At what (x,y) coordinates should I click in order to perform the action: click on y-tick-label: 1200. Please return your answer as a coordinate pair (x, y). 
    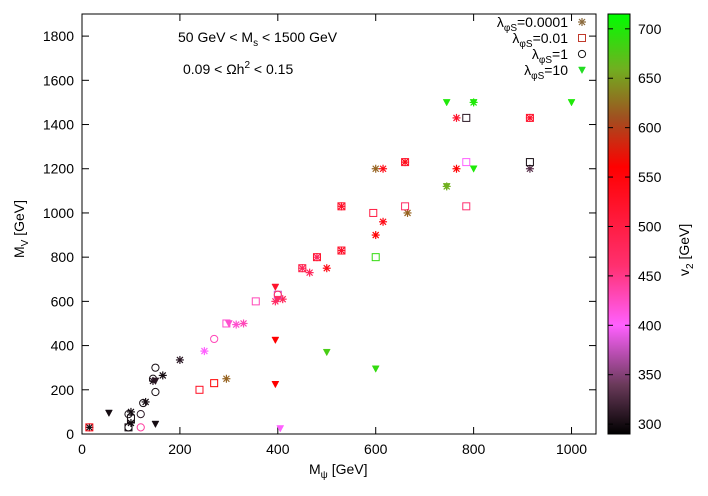
    Looking at the image, I should click on (58, 169).